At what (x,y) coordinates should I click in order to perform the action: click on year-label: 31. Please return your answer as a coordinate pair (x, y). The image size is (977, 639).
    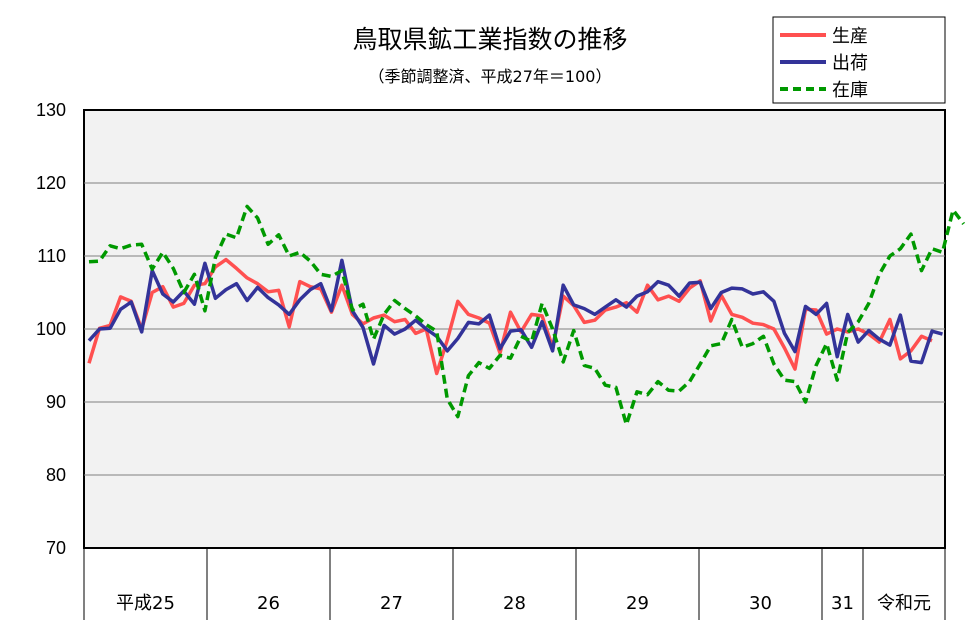
    Looking at the image, I should click on (842, 603).